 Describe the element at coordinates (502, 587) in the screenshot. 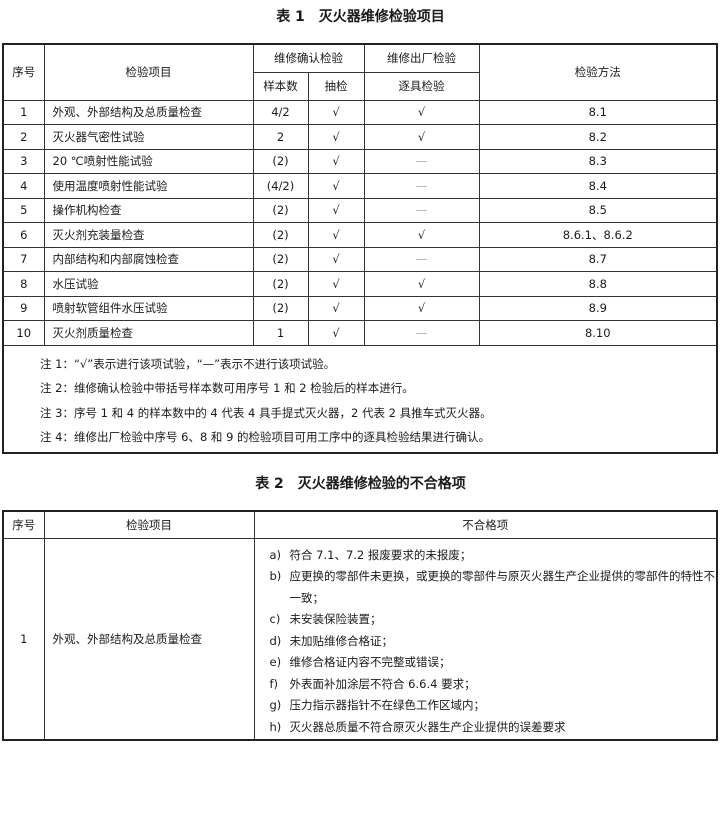

I see `item-text: 应更换的零部件未更换，或更换的零部件与原灭火器生产企业提供的零部件的特性不一致；` at that location.